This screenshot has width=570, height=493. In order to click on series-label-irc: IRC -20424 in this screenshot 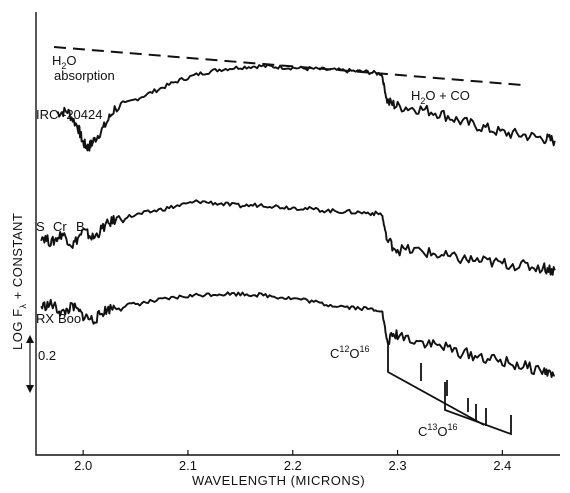, I will do `click(69, 114)`.